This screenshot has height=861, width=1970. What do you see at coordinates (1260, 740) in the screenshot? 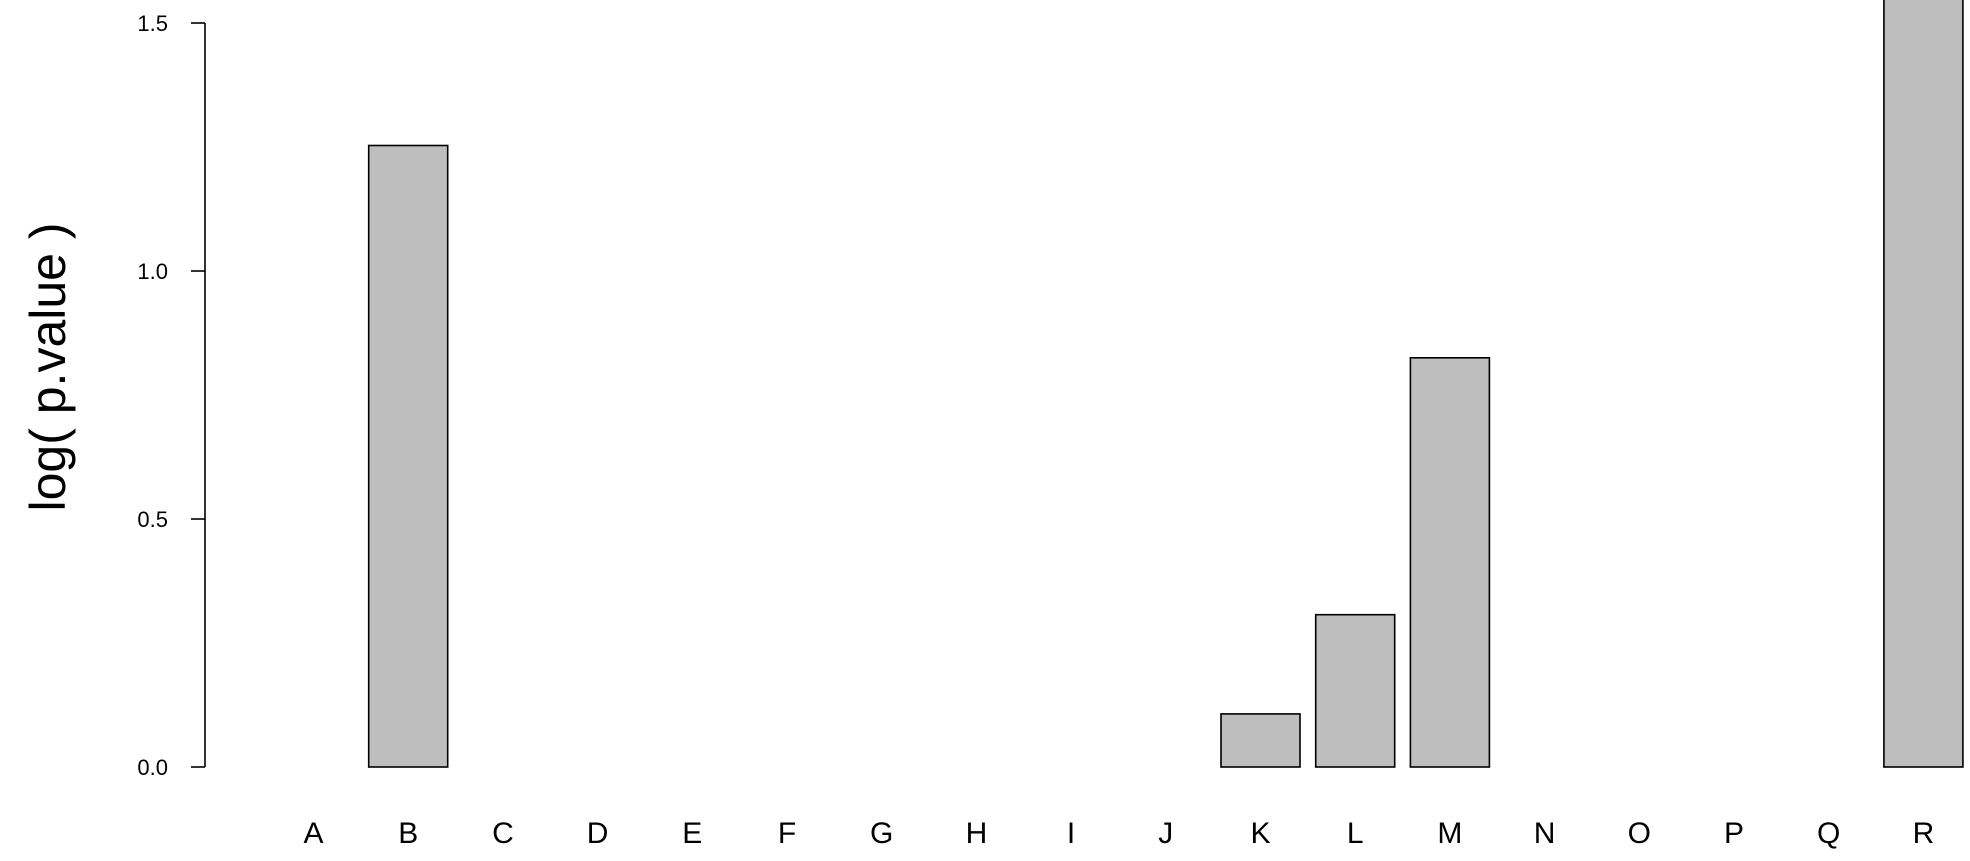
I see `bar-k` at bounding box center [1260, 740].